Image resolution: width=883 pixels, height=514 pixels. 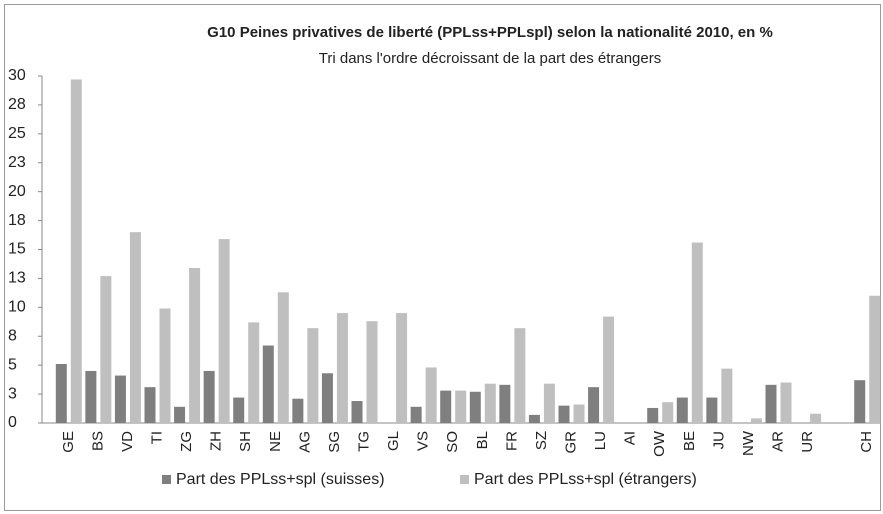 I want to click on x-tick-label: UR, so click(x=807, y=442).